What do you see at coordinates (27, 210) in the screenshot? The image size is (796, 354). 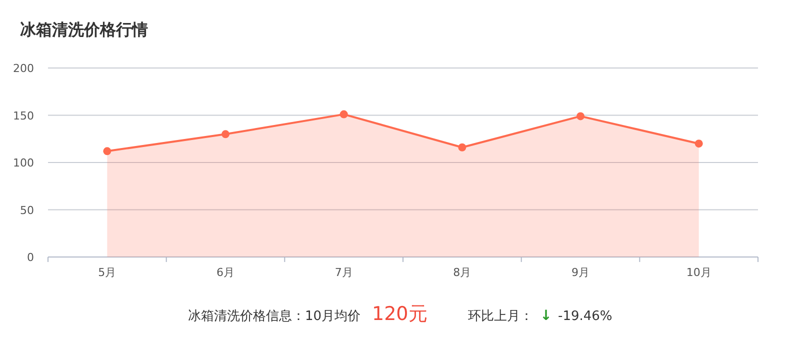 I see `y-tick-label: 50` at bounding box center [27, 210].